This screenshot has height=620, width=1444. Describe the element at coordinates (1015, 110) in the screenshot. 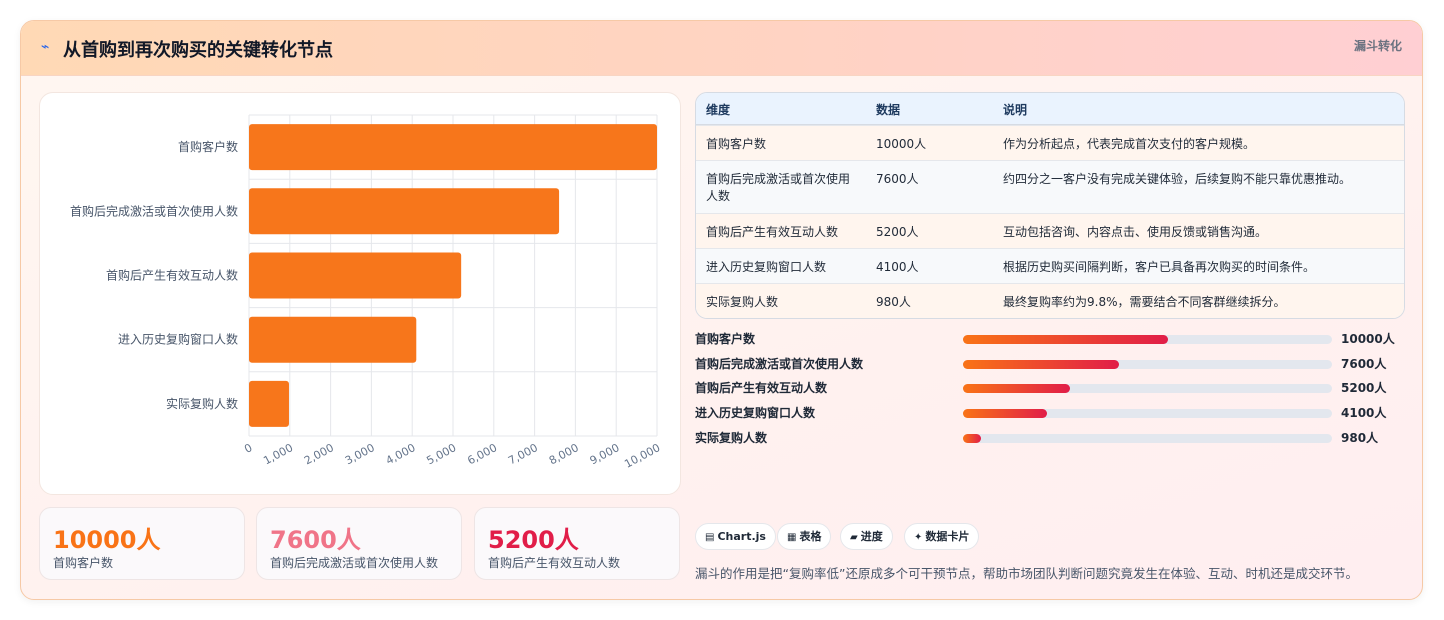

I see `table-header-description: 说明` at that location.